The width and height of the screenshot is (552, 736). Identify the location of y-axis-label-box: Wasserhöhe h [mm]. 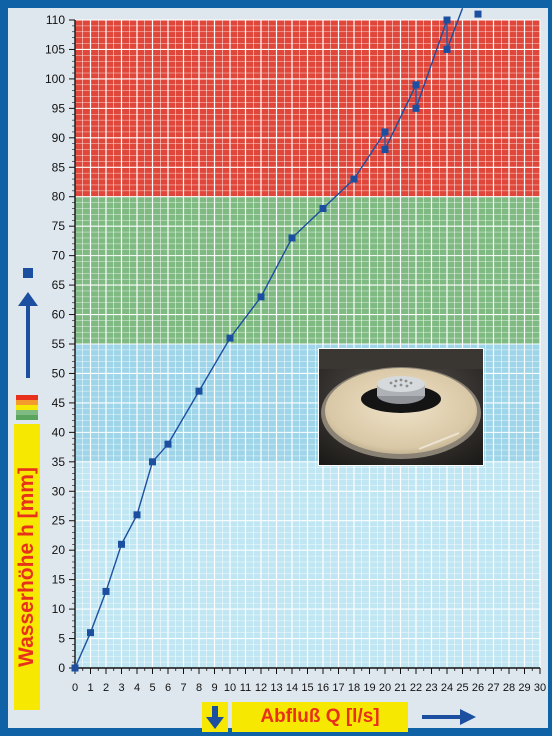
(27, 567).